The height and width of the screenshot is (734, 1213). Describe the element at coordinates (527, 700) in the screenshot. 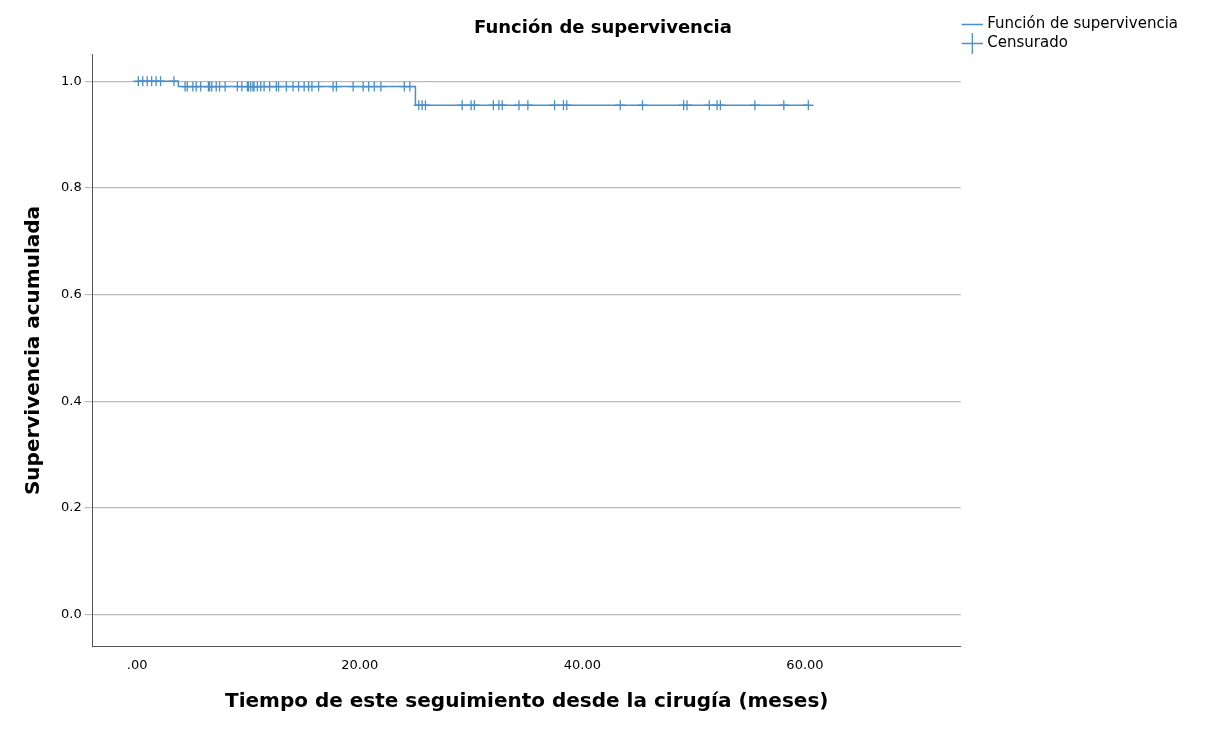

I see `x-axis-title: Tiempo de este seguimiento desde la cirugía (meses)` at that location.